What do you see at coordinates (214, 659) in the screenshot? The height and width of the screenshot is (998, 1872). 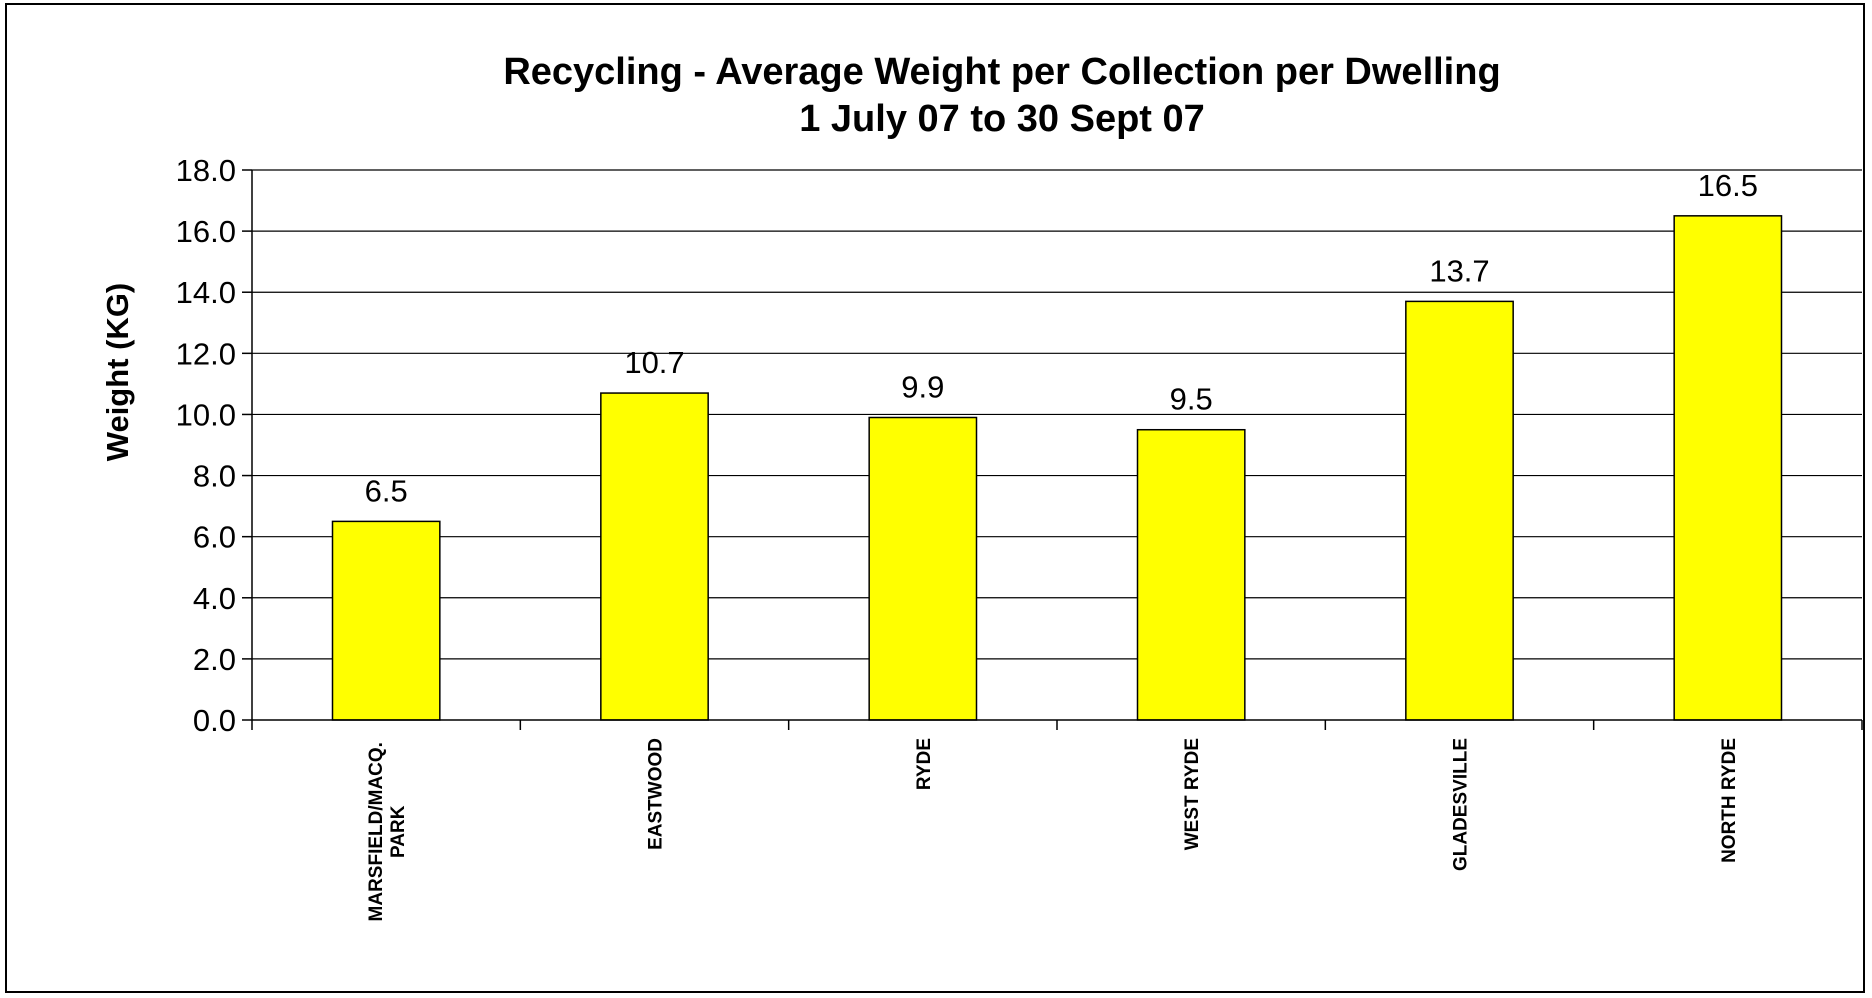 I see `y-tick-label: 2.0` at bounding box center [214, 659].